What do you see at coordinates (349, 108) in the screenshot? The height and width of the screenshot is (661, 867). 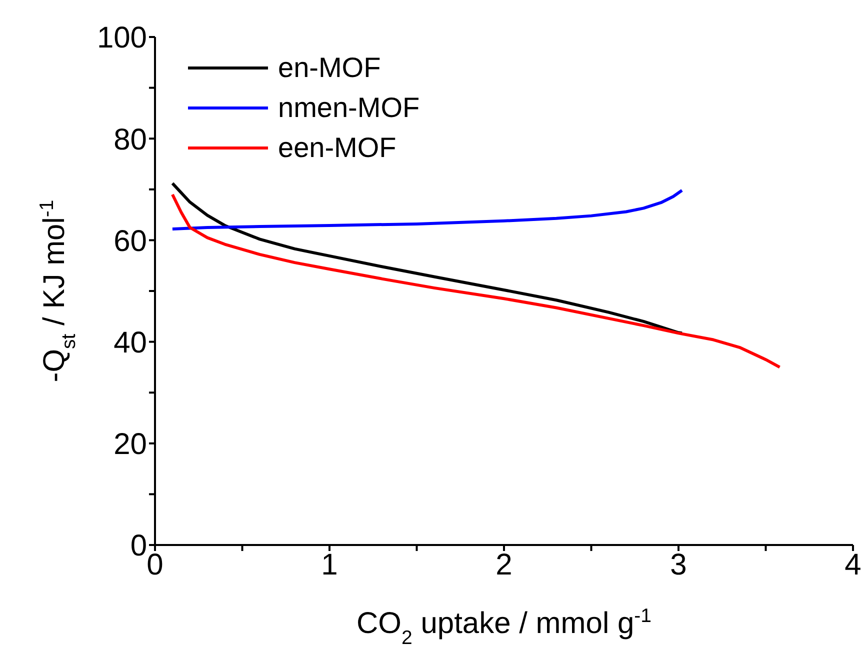 I see `legend-label: nmen-MOF` at bounding box center [349, 108].